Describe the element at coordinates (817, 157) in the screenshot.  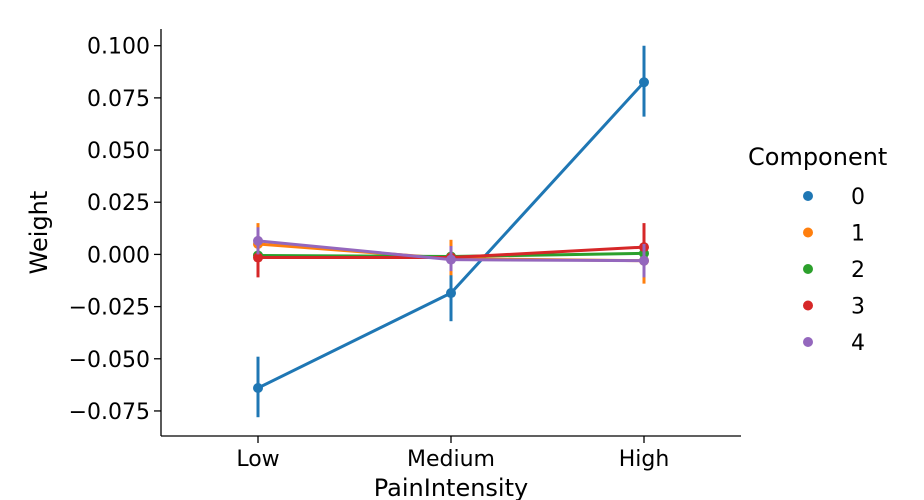
I see `legend-title: Component` at that location.